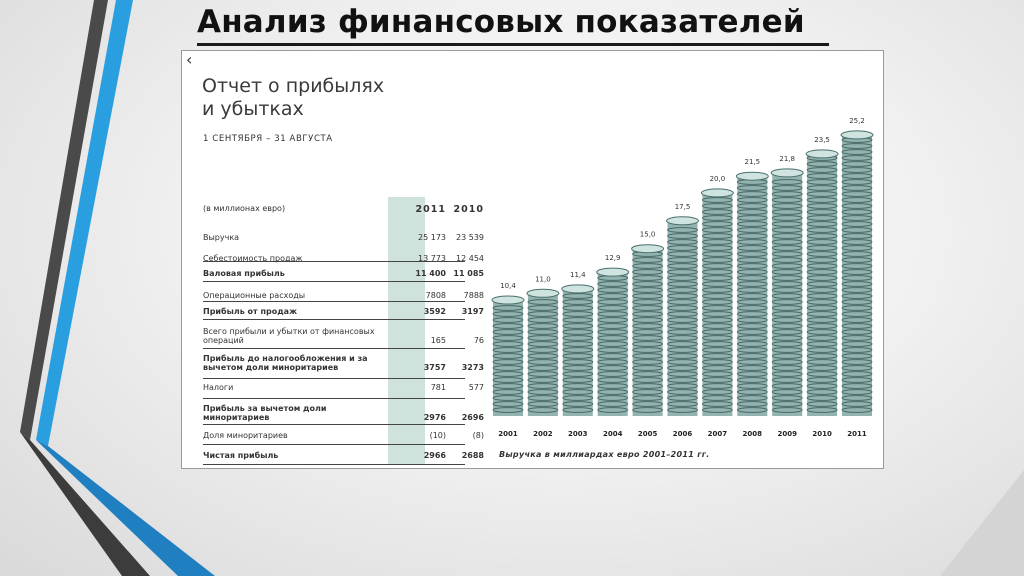 This screenshot has height=576, width=1024. I want to click on data-label: 21,5, so click(753, 162).